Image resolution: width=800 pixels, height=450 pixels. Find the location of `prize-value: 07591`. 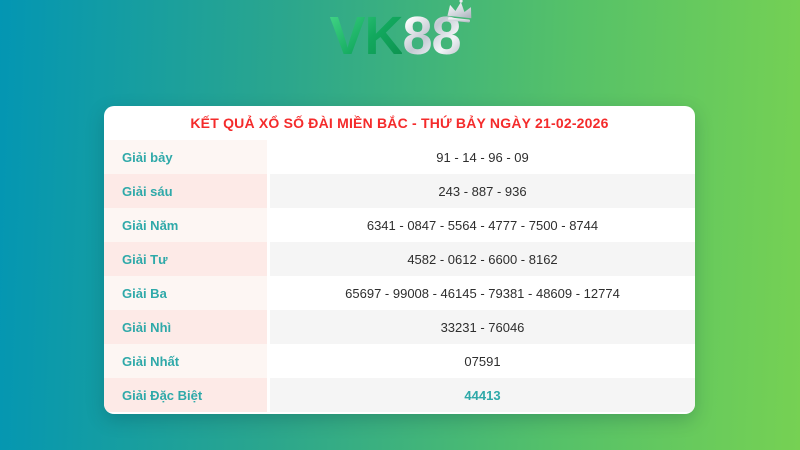

prize-value: 07591 is located at coordinates (482, 361).